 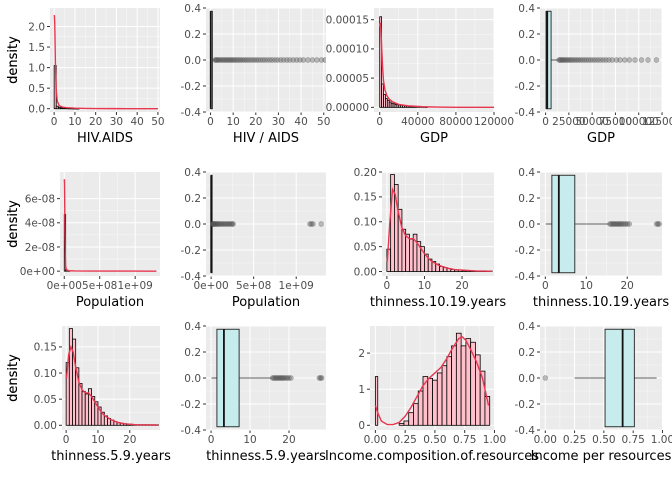 I want to click on y-tick-label: 2e-08, so click(x=40, y=248).